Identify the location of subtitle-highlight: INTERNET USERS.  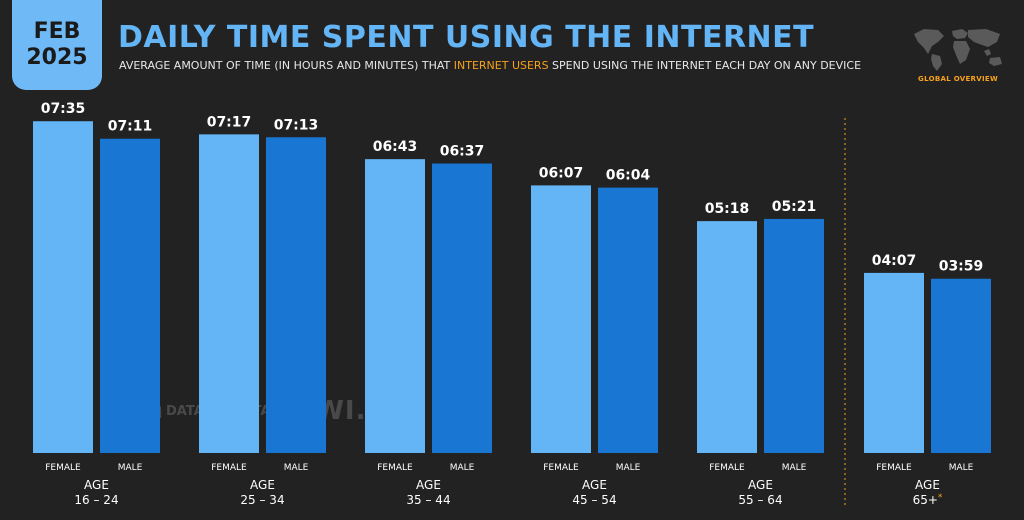
(501, 65).